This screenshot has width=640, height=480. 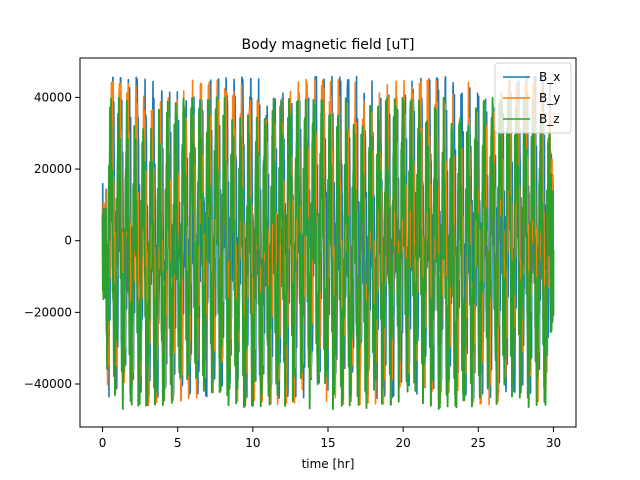 I want to click on x-tick-label: 5, so click(x=178, y=443).